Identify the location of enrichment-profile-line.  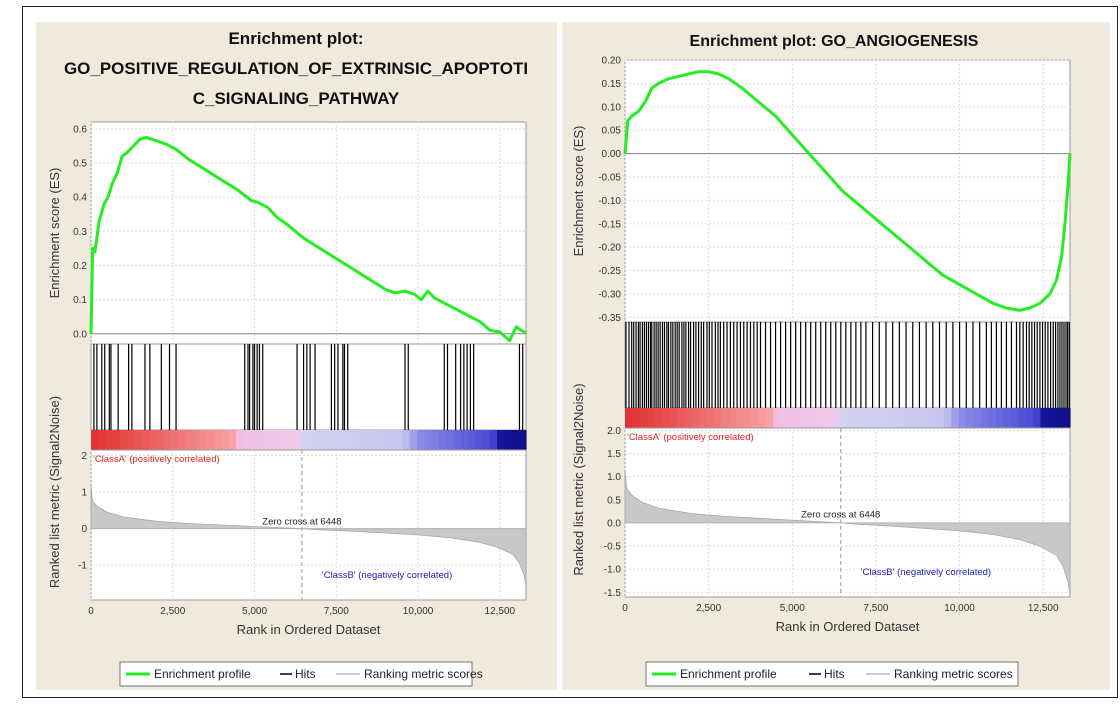
(847, 191).